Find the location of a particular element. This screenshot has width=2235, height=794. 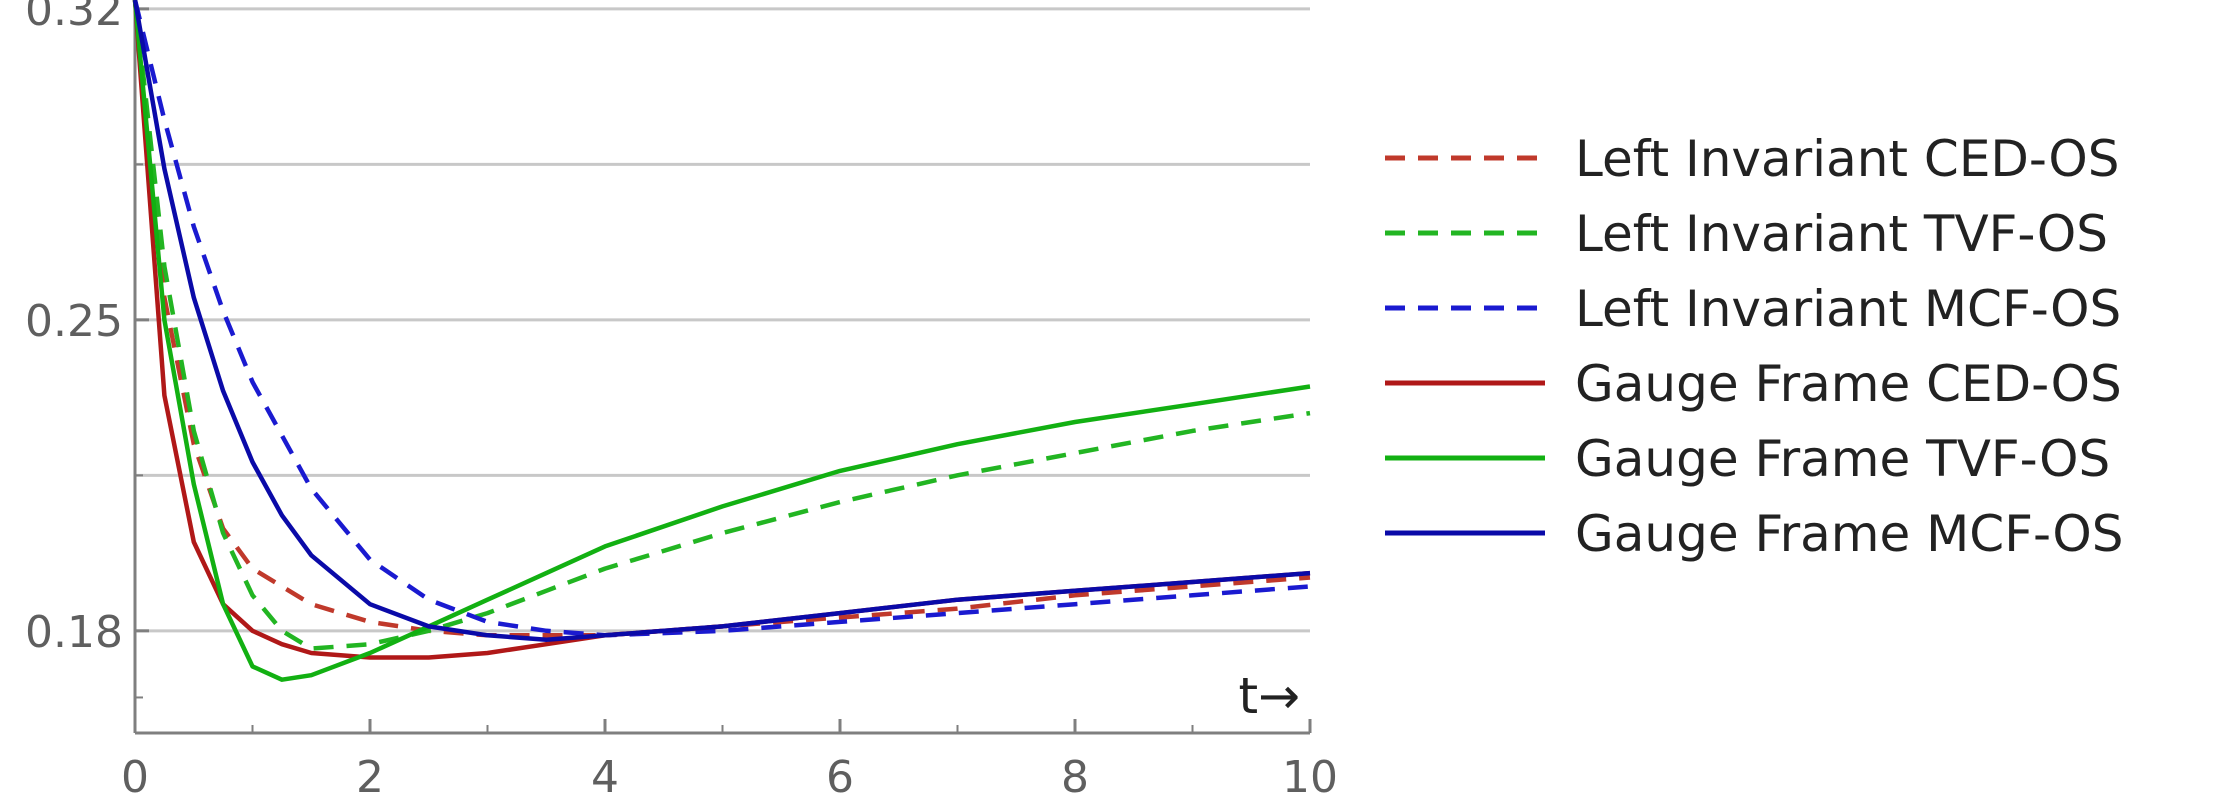

legend-label: Gauge Frame MCF-OS is located at coordinates (1849, 534).